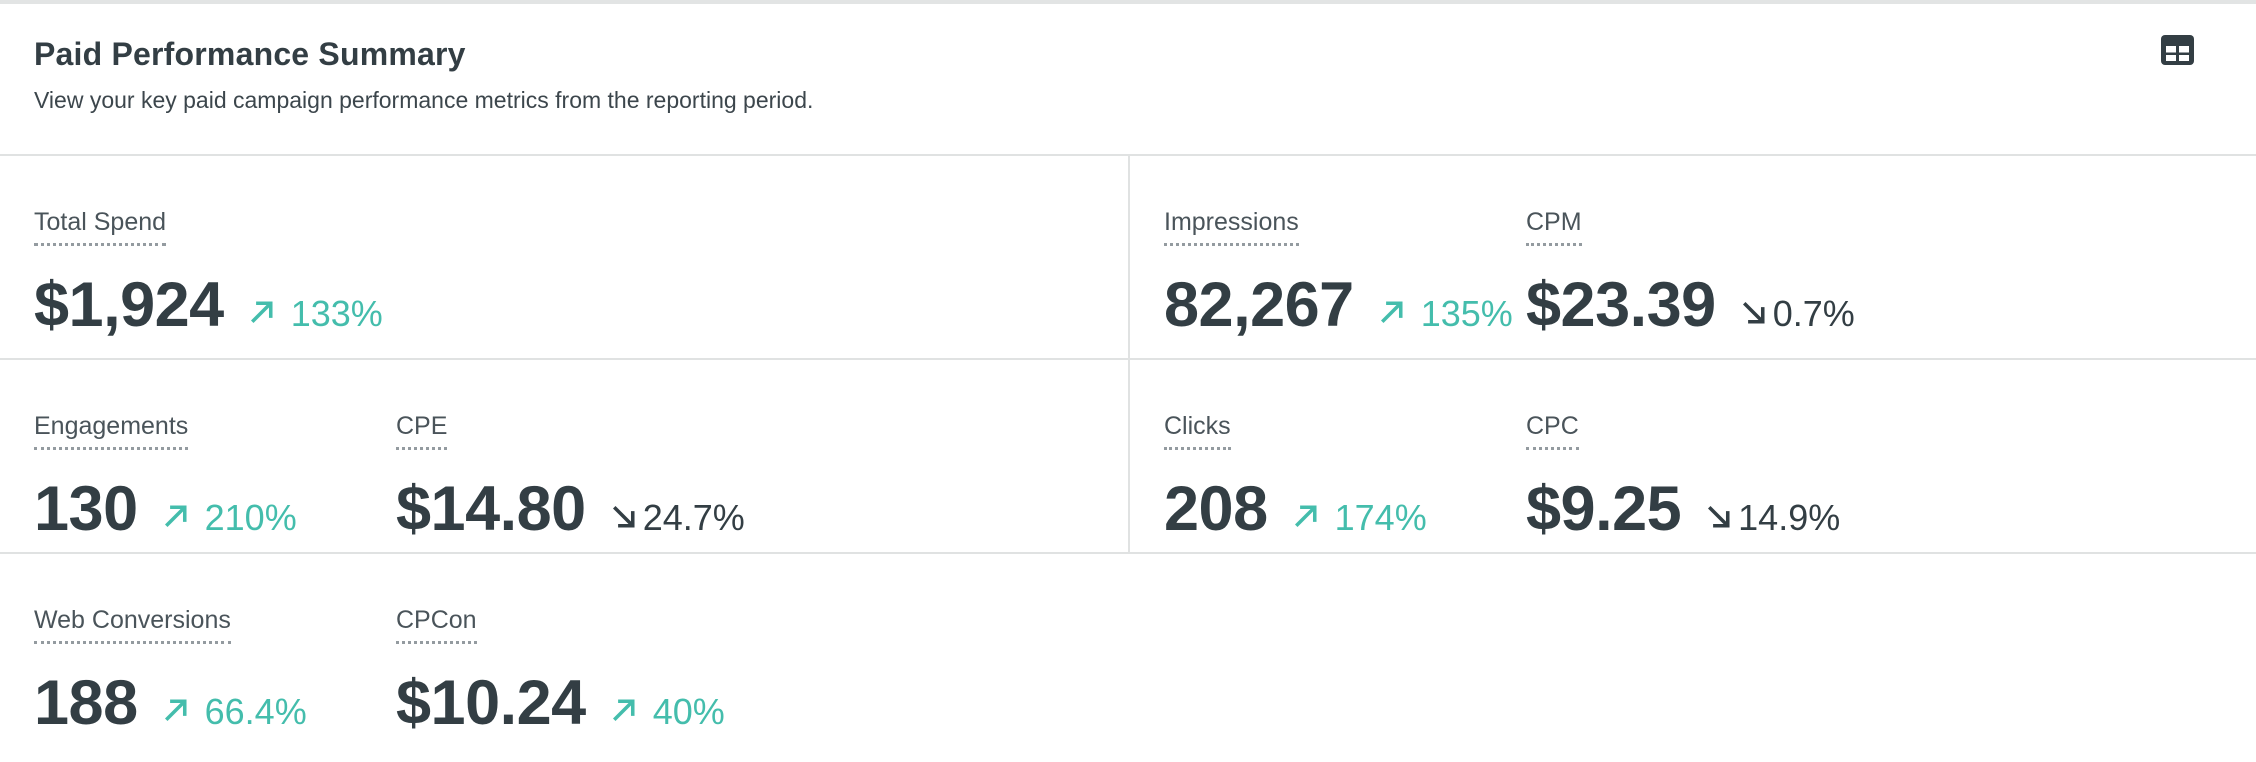  Describe the element at coordinates (1770, 517) in the screenshot. I see `metric-delta-cpc: 14.9%` at that location.